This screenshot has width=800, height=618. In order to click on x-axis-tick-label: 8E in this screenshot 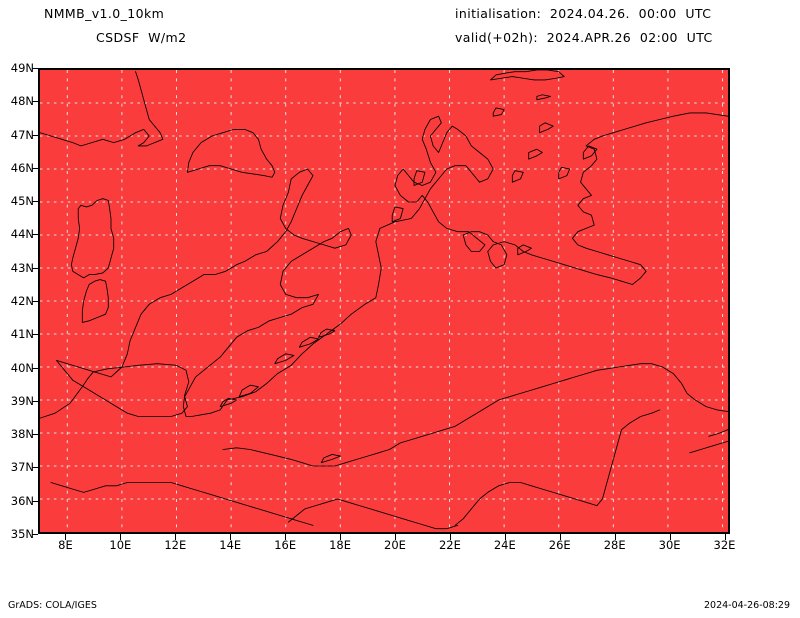, I will do `click(65, 545)`.